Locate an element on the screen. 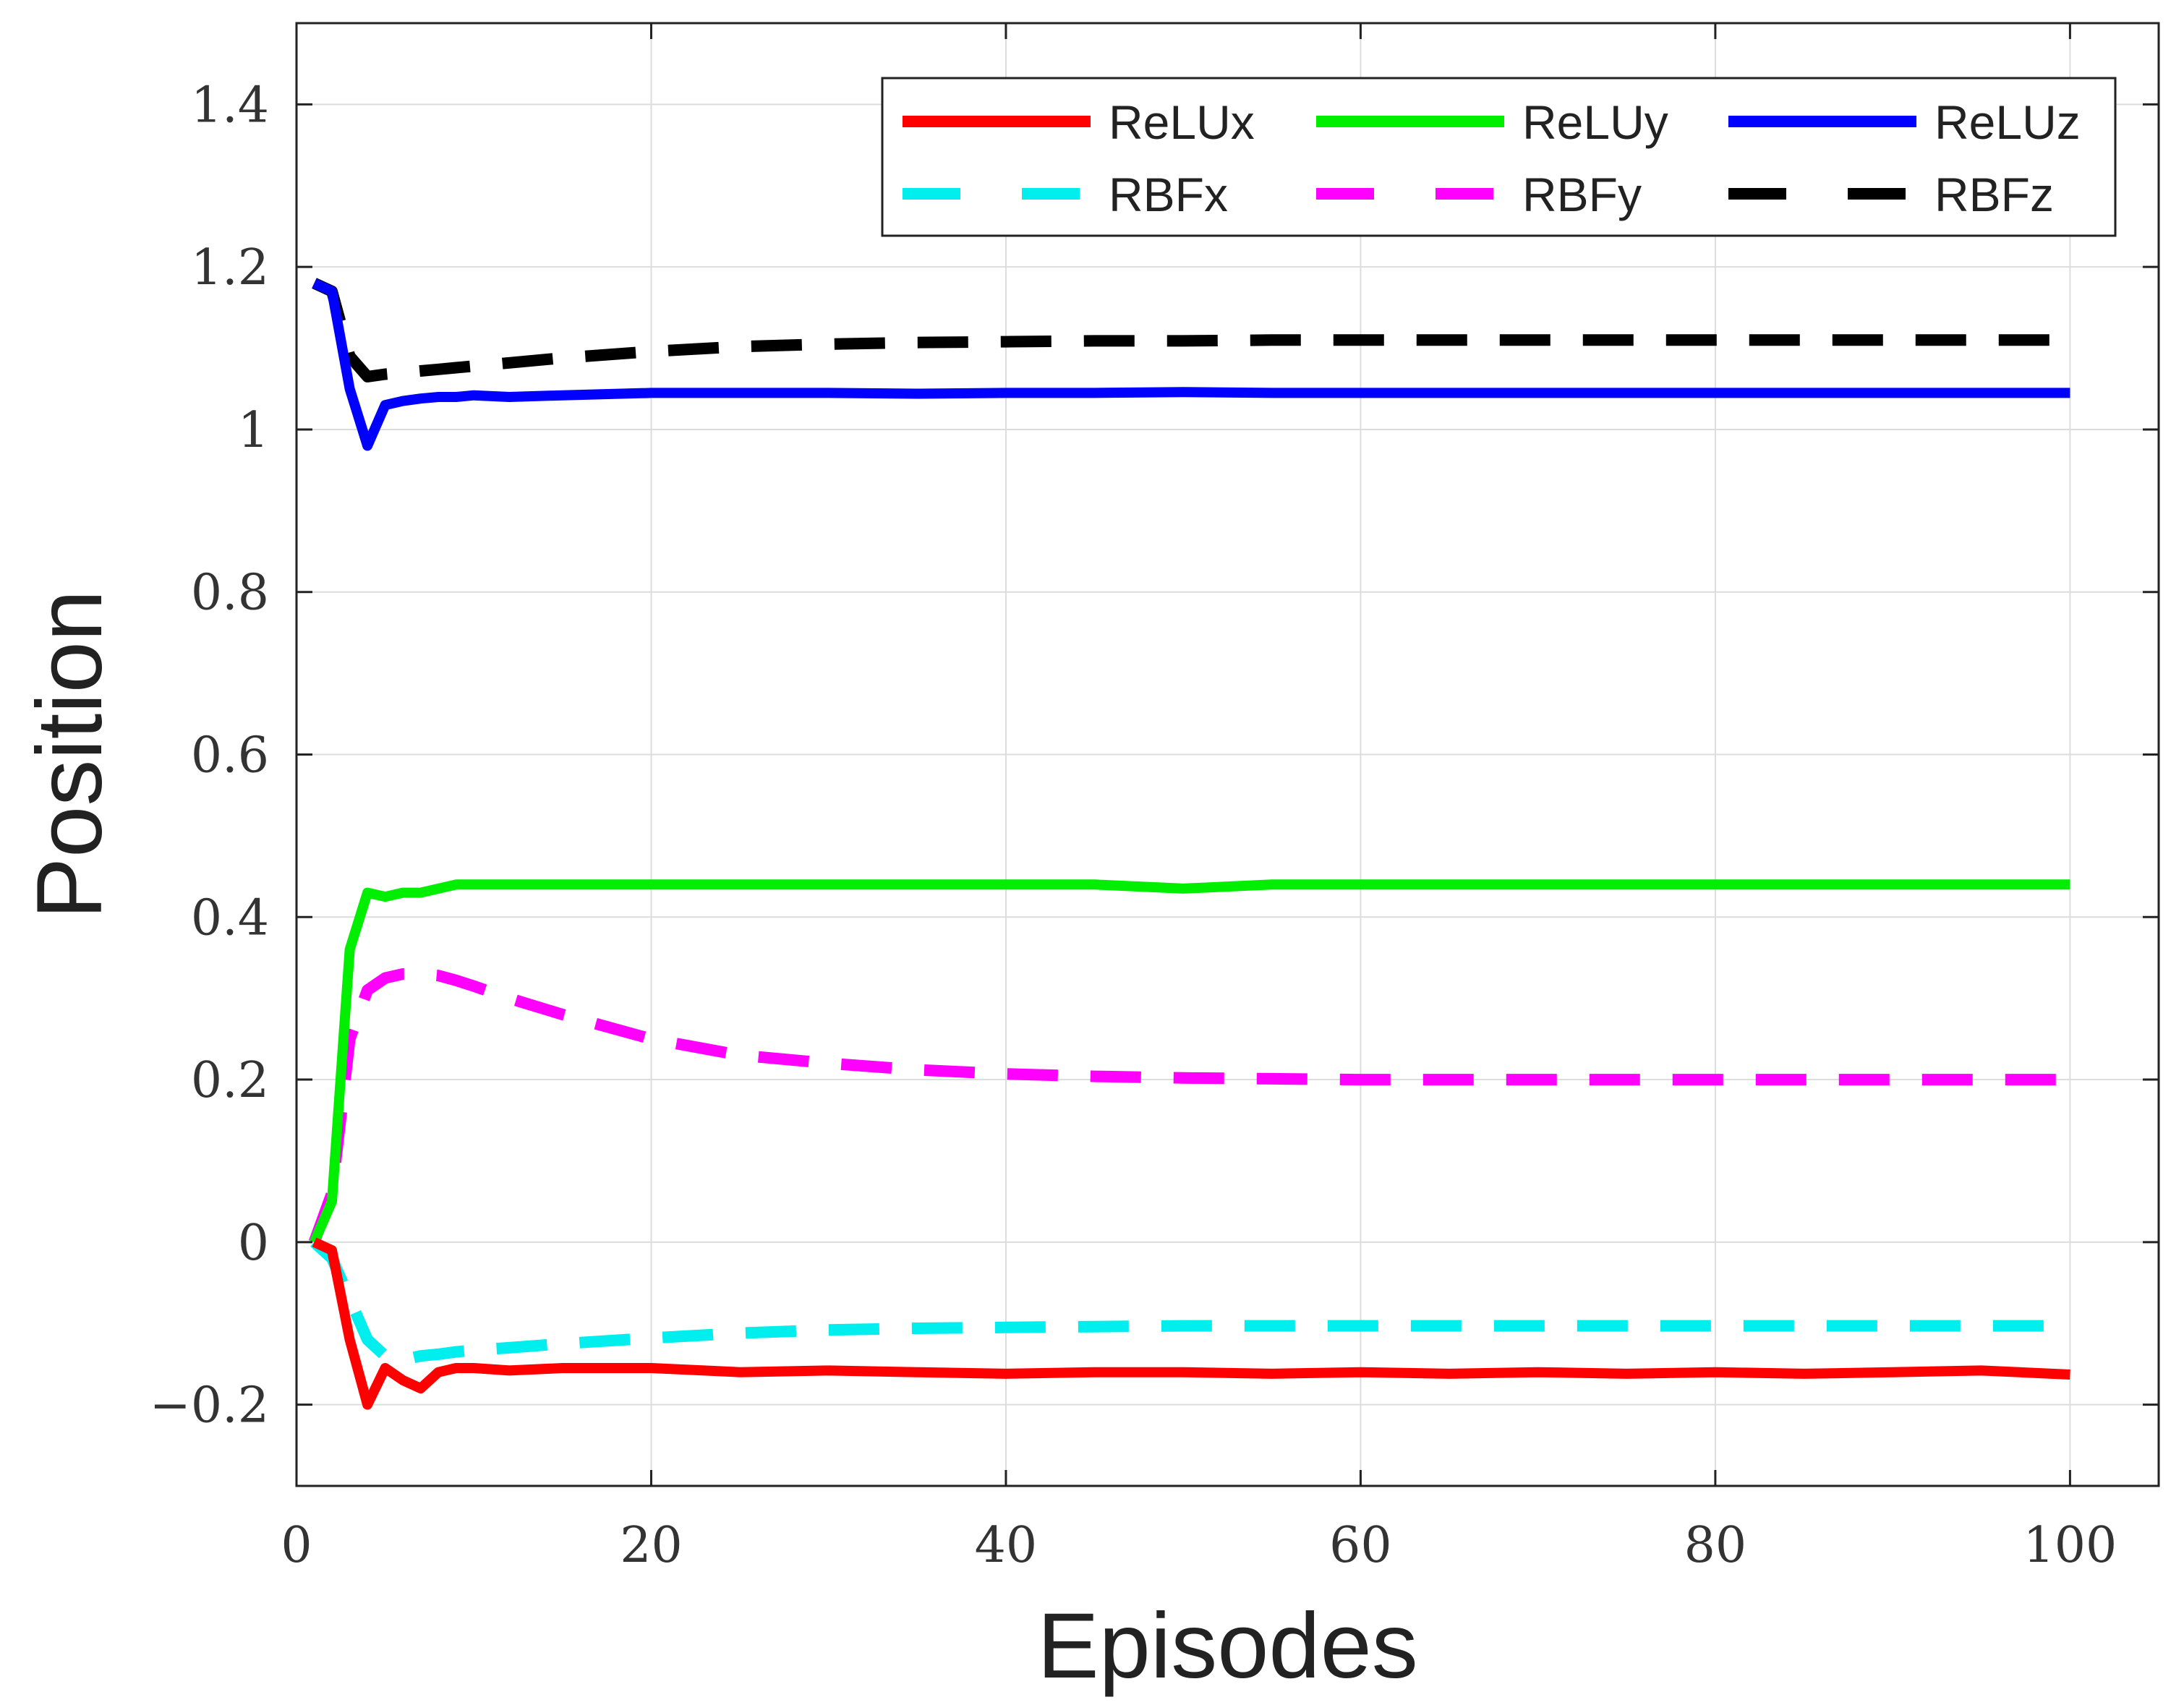 The image size is (2184, 1705). series-line-rbfz is located at coordinates (1191, 331).